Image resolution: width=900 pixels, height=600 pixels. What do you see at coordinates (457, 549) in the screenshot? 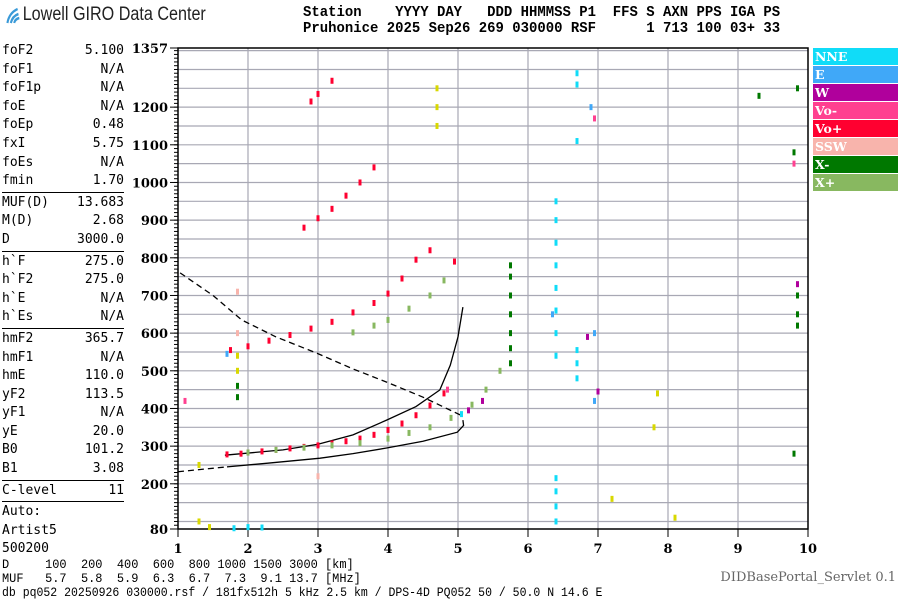
I see `x-tick-label: 5` at bounding box center [457, 549].